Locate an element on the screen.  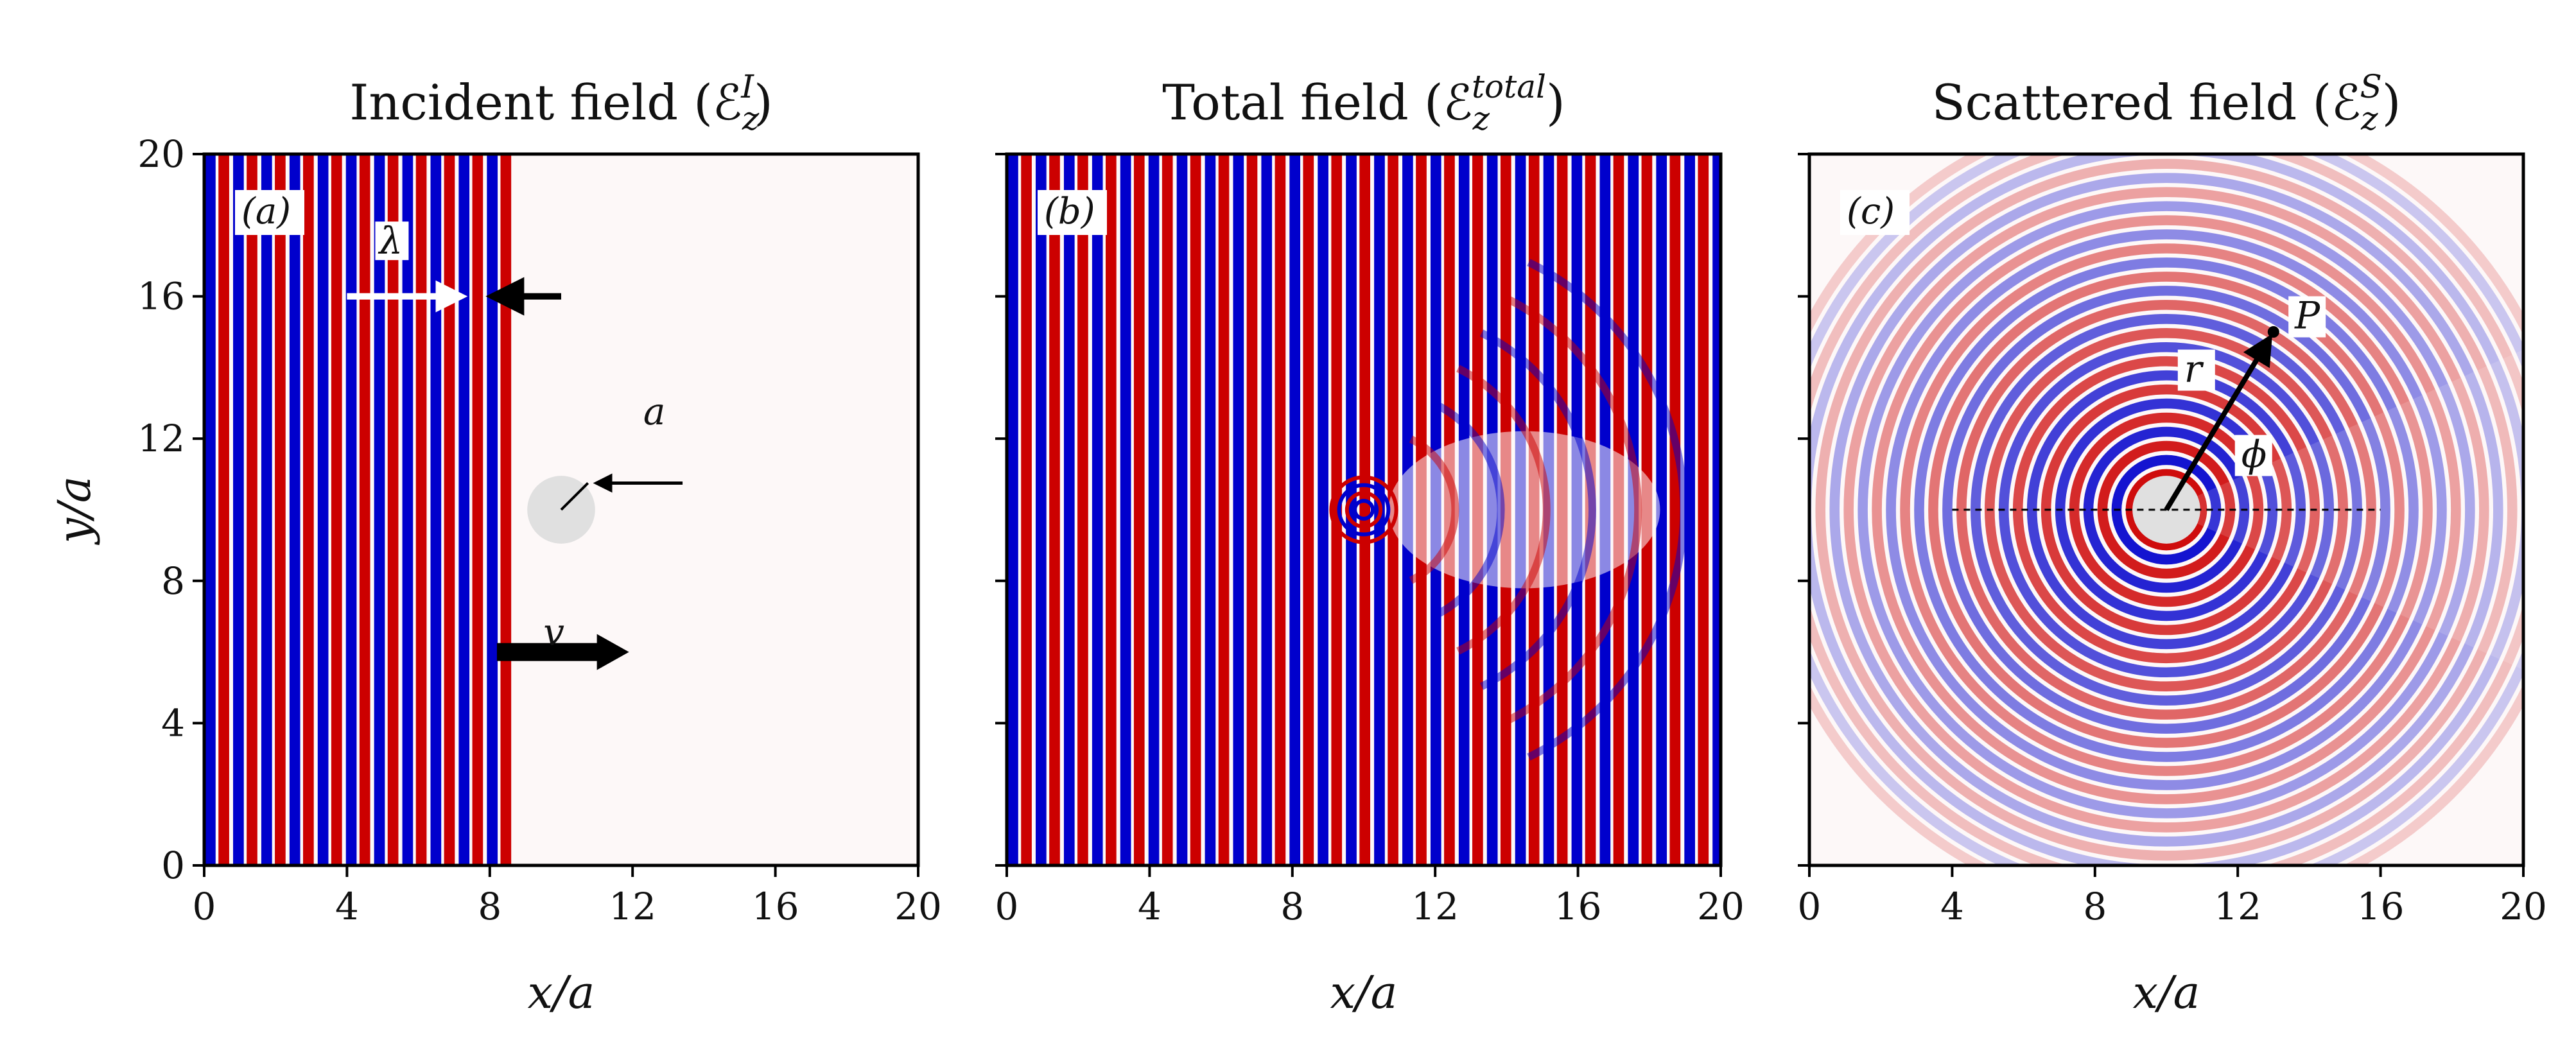
y-tick-label: 12 is located at coordinates (161, 438).